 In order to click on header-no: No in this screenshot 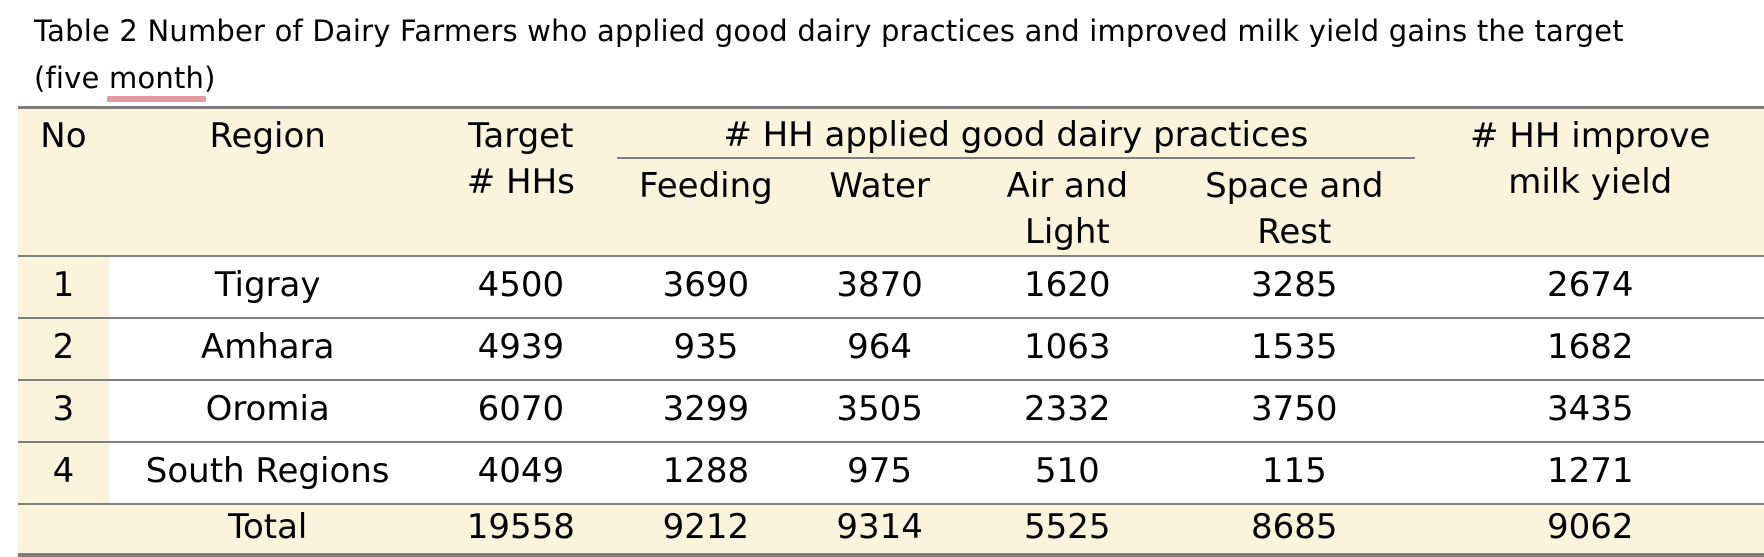, I will do `click(63, 182)`.